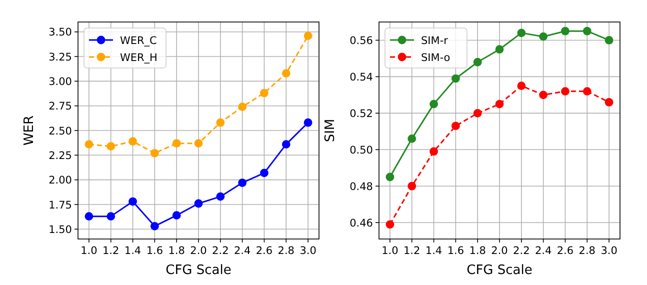  What do you see at coordinates (60, 180) in the screenshot?
I see `y-tick-label: 2.00` at bounding box center [60, 180].